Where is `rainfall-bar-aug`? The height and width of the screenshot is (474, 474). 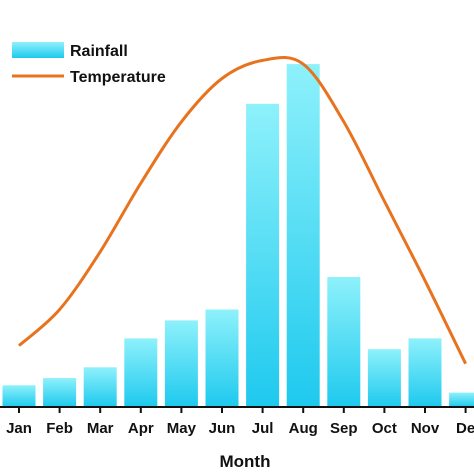
rainfall-bar-aug is located at coordinates (303, 235).